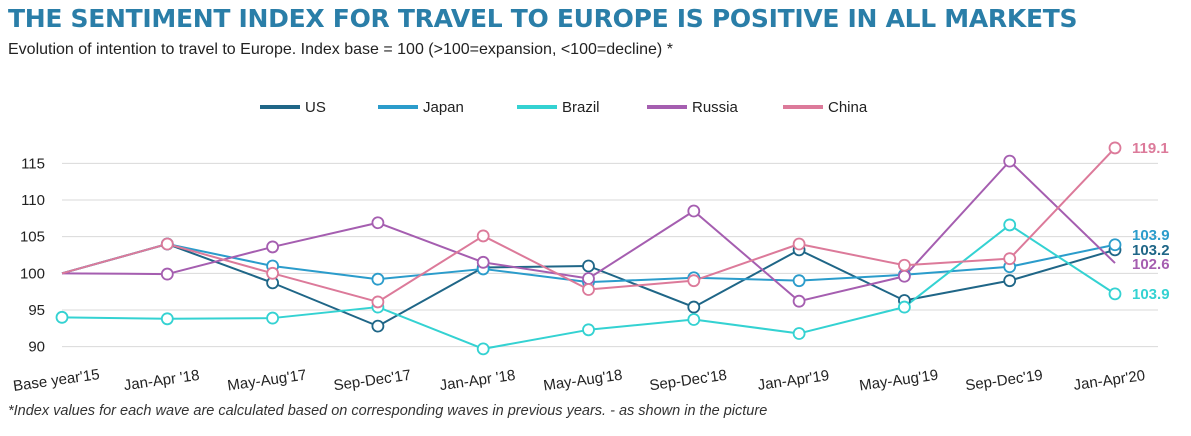 The image size is (1191, 436). Describe the element at coordinates (1110, 380) in the screenshot. I see `x-tick-label: Jan-Apr'20` at that location.